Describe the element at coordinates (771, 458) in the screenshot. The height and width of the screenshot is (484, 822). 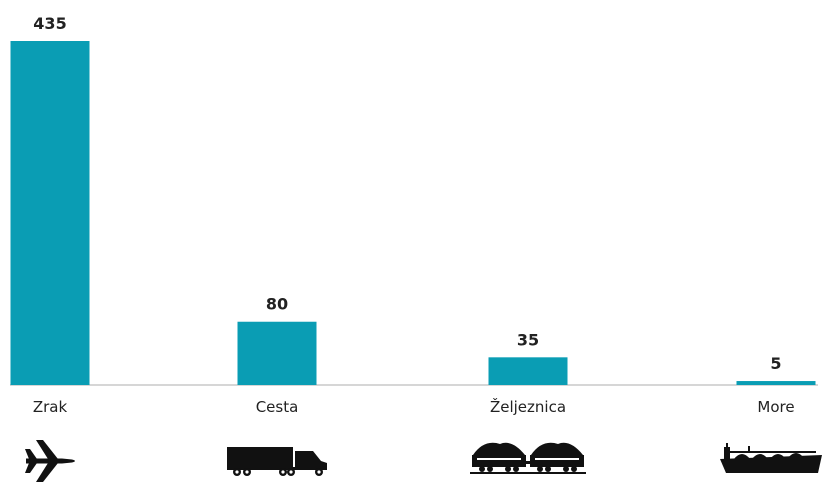
I see `ship-icon` at that location.